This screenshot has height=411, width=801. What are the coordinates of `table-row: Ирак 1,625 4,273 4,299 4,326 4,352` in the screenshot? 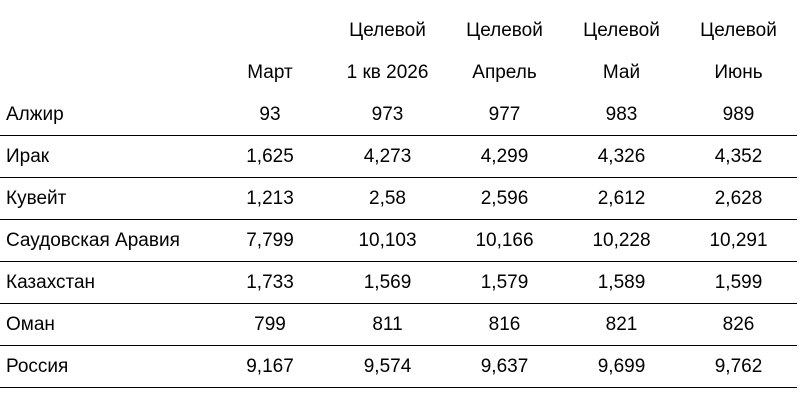 It's located at (398, 156).